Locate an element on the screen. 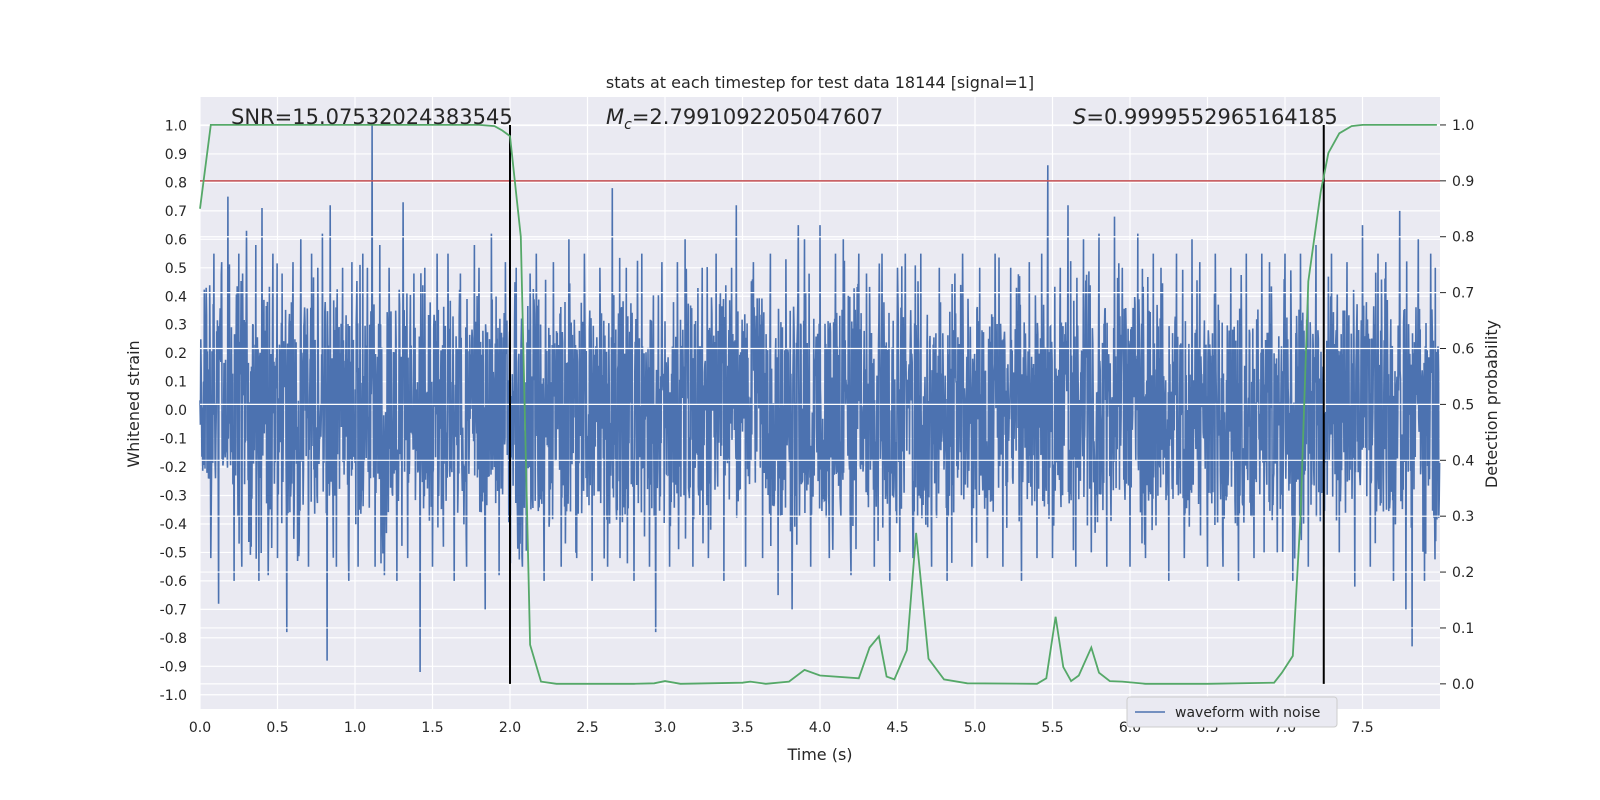 Image resolution: width=1600 pixels, height=800 pixels. x-tick-label: 5.5 is located at coordinates (1052, 728).